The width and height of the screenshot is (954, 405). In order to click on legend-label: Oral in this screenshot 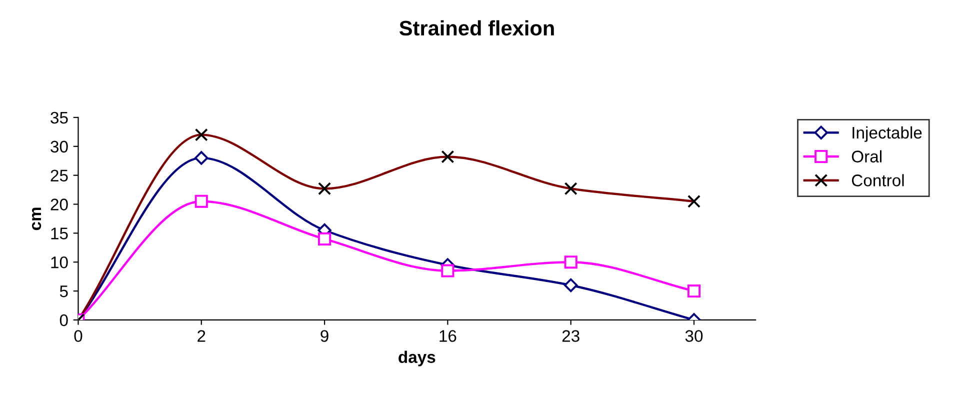, I will do `click(867, 156)`.